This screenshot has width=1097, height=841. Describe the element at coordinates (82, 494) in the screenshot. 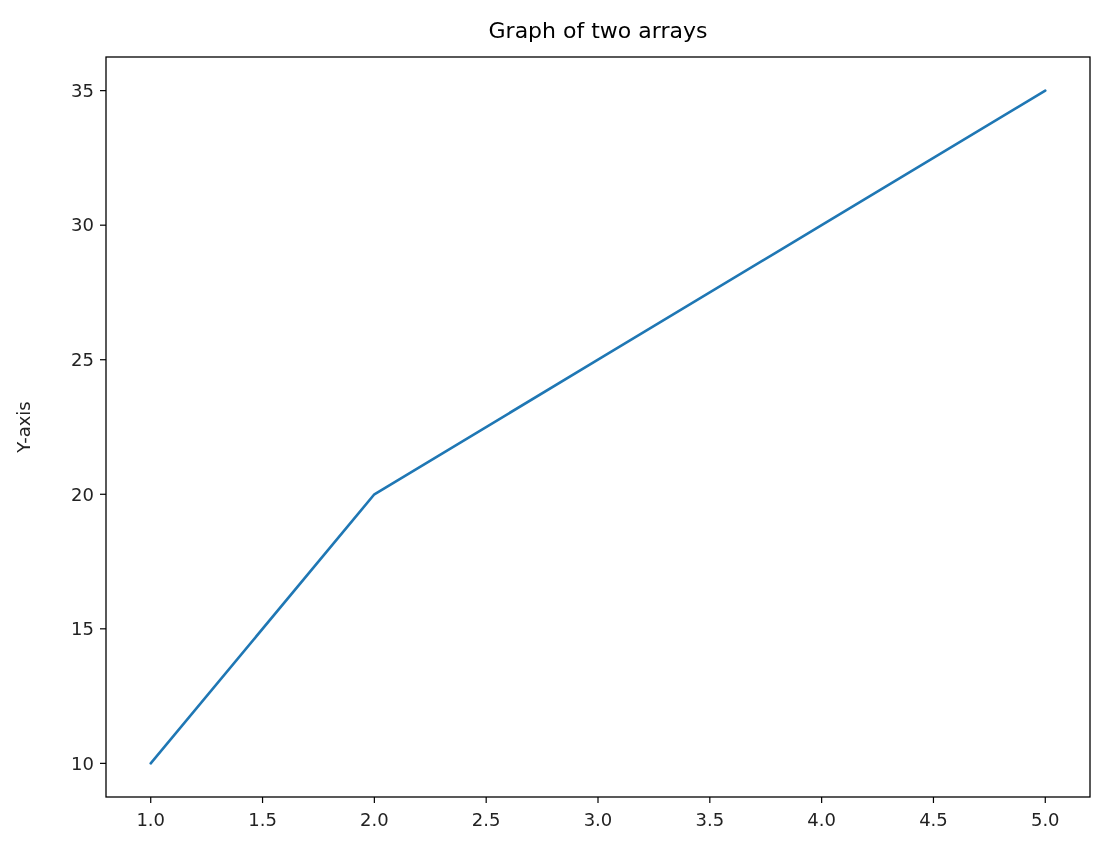

I see `y-tick-label: 20` at that location.